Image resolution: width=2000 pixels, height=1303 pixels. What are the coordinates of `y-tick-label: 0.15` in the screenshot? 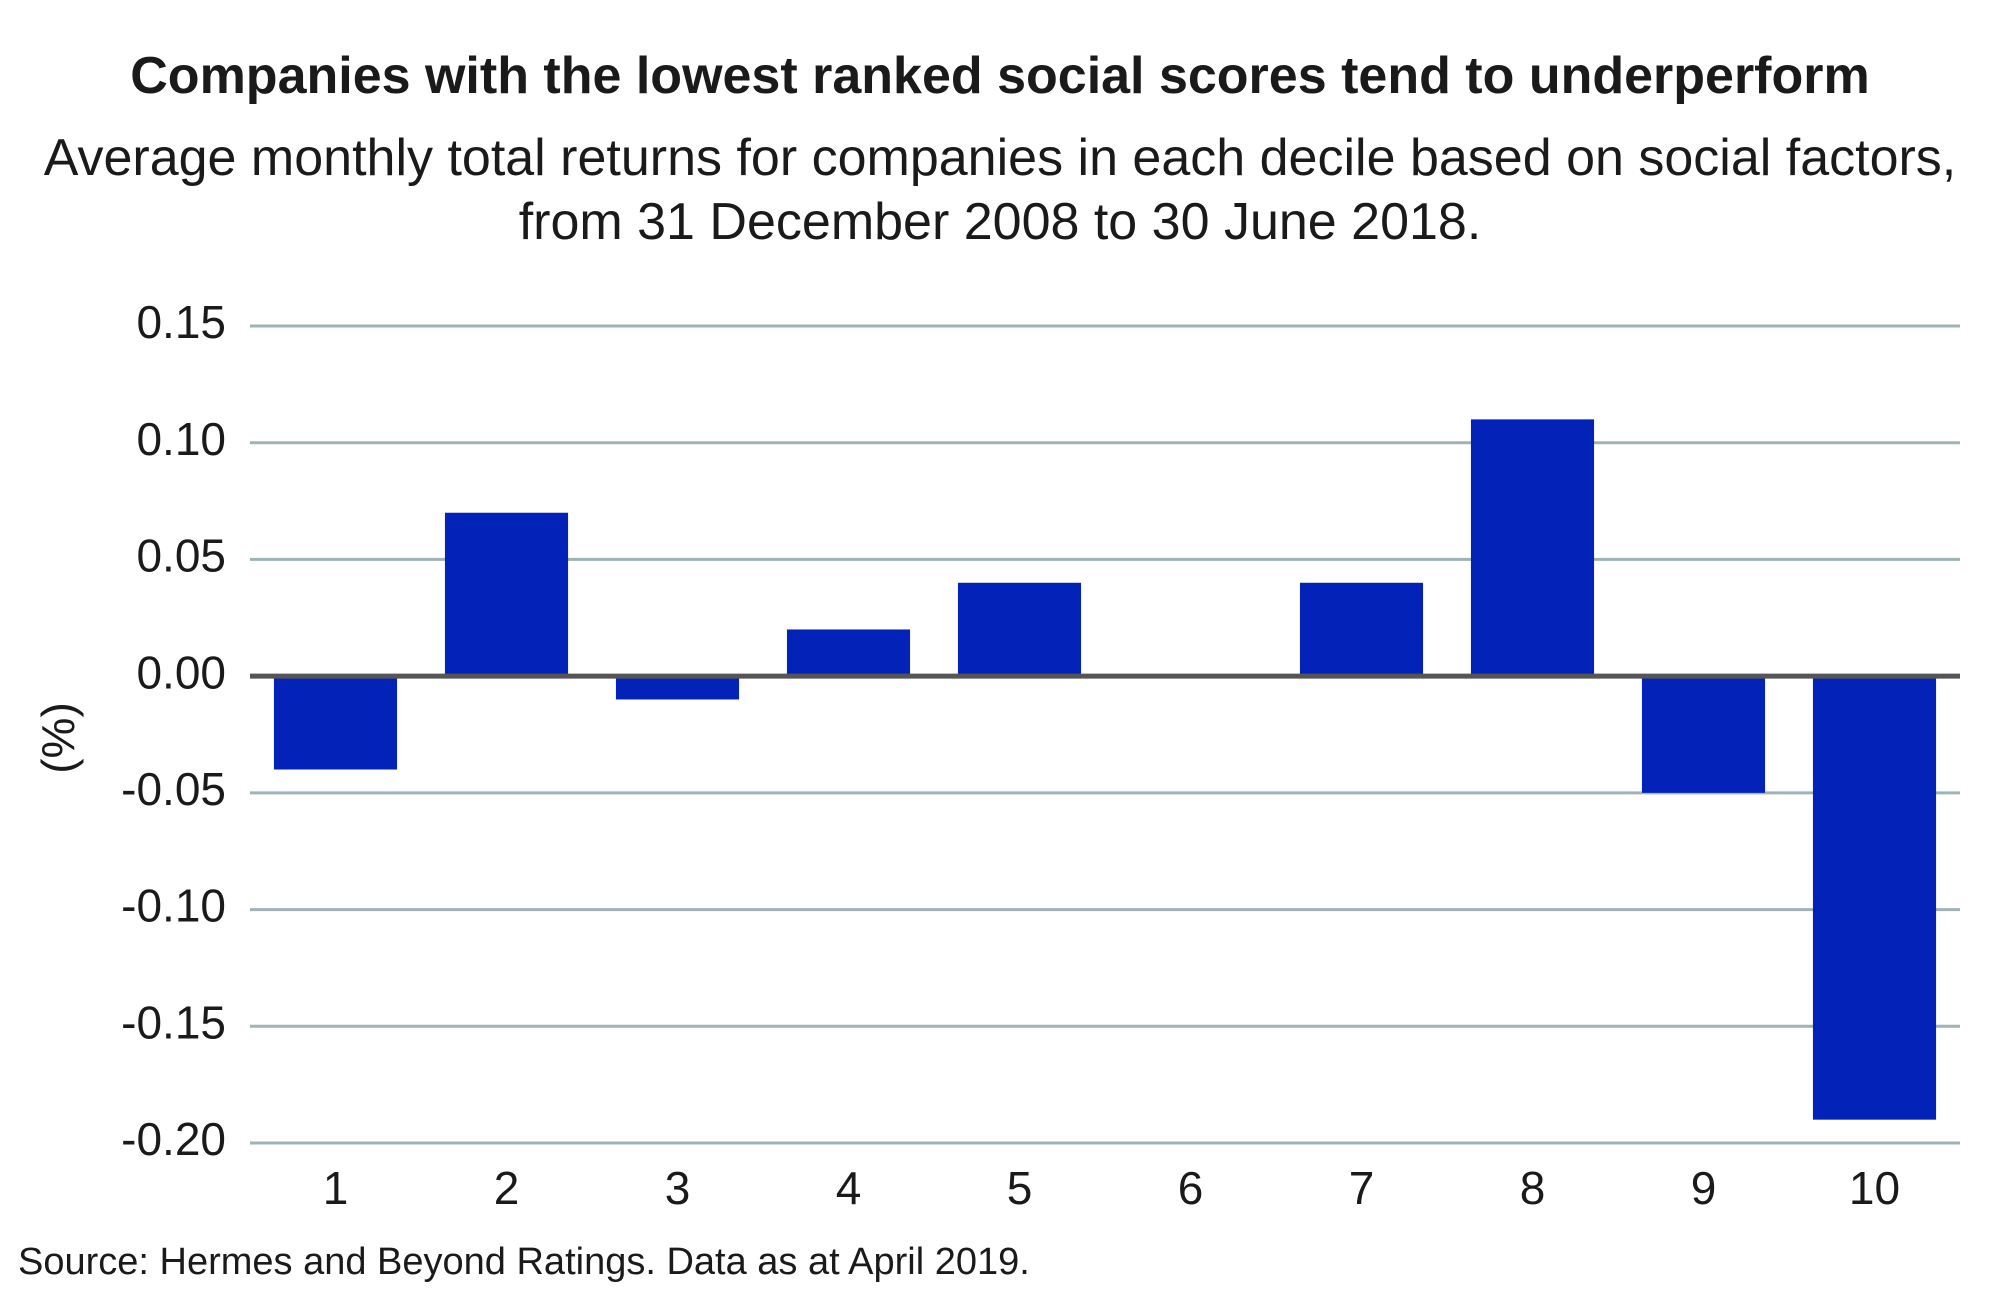 It's located at (181, 322).